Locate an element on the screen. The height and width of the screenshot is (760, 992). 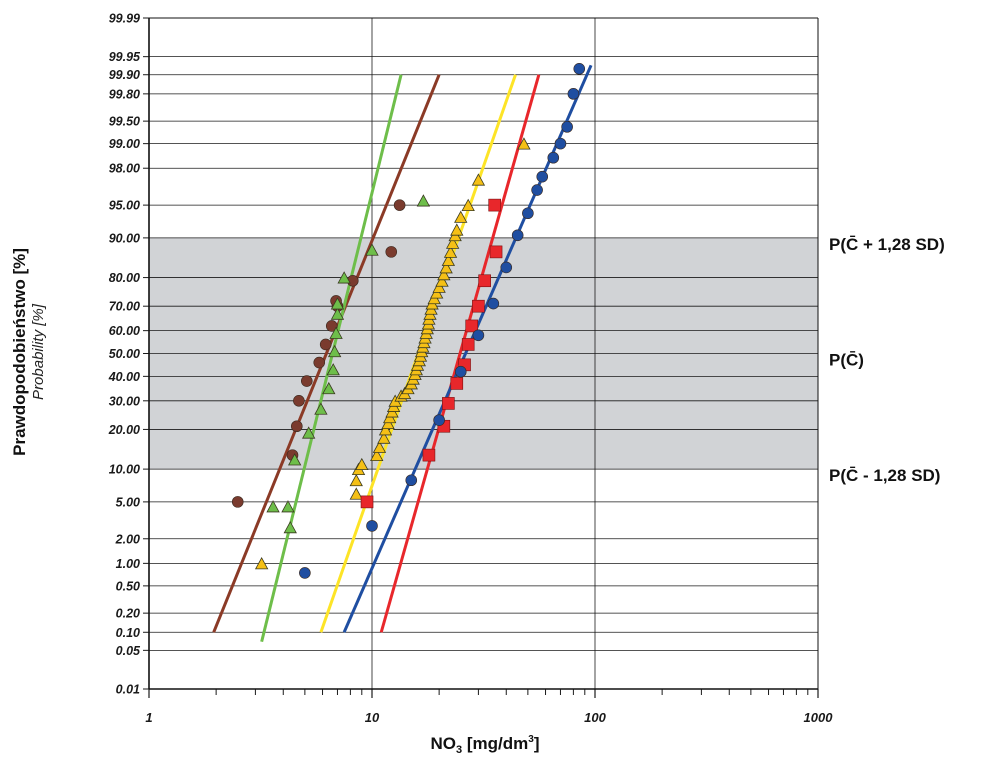
y-tick-label: 80.00 is located at coordinates (124, 278).